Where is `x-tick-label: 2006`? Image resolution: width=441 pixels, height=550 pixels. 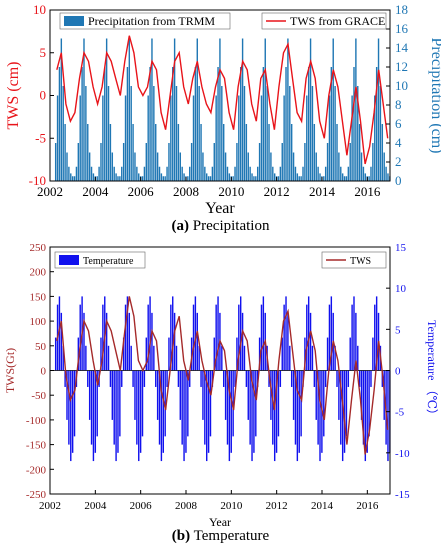
x-tick-label: 2006 is located at coordinates (141, 191).